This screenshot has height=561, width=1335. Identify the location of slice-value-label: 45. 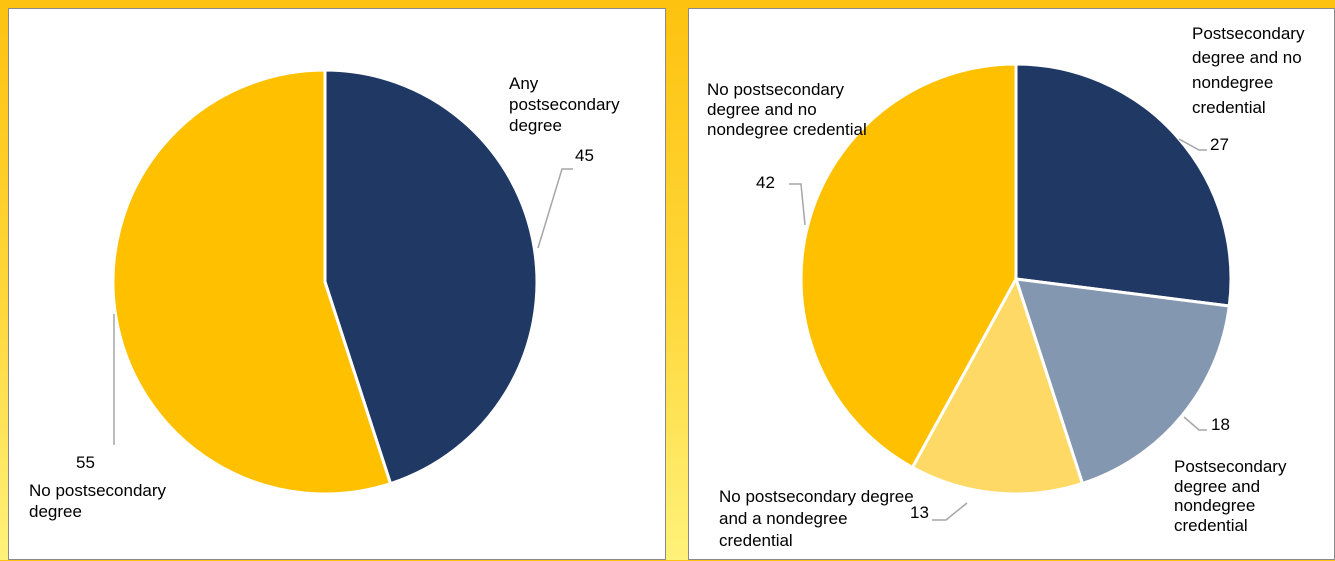
(584, 155).